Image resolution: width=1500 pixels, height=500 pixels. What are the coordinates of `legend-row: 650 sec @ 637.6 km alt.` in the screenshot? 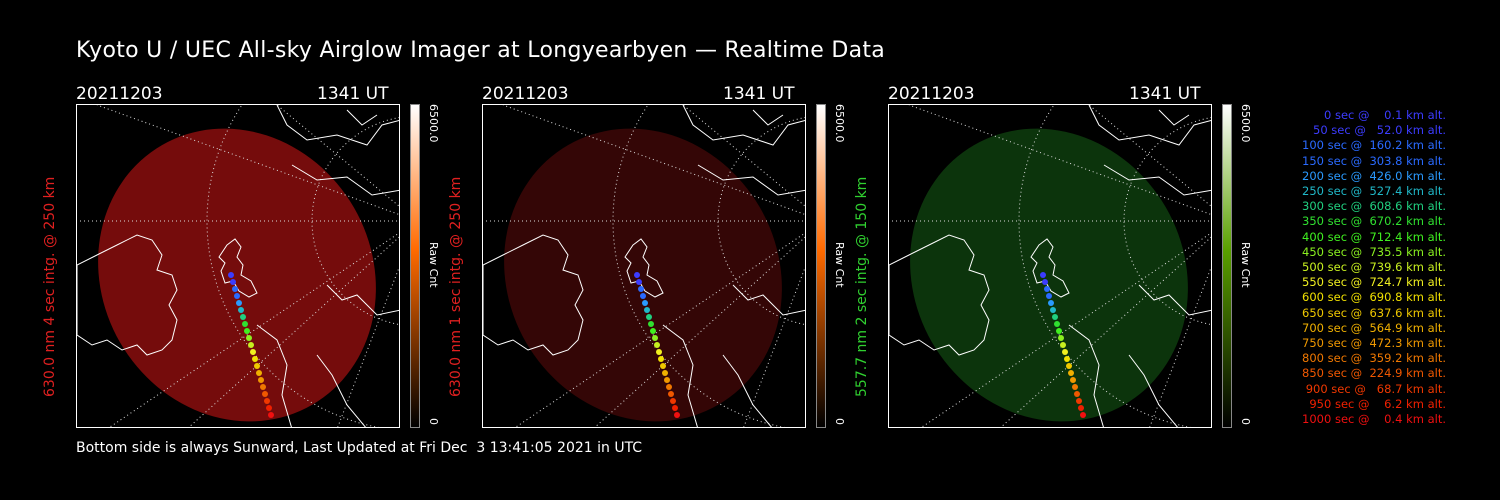 It's located at (1374, 312).